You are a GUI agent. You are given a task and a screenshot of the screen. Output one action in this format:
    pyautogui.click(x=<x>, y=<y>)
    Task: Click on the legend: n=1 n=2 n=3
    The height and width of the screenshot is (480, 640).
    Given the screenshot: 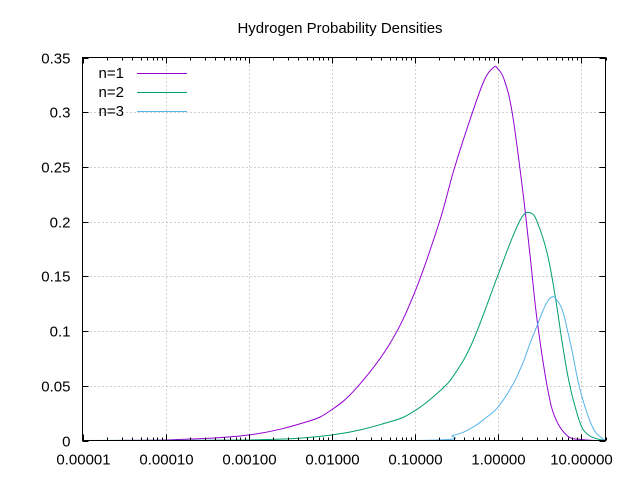 What is the action you would take?
    pyautogui.click(x=143, y=92)
    